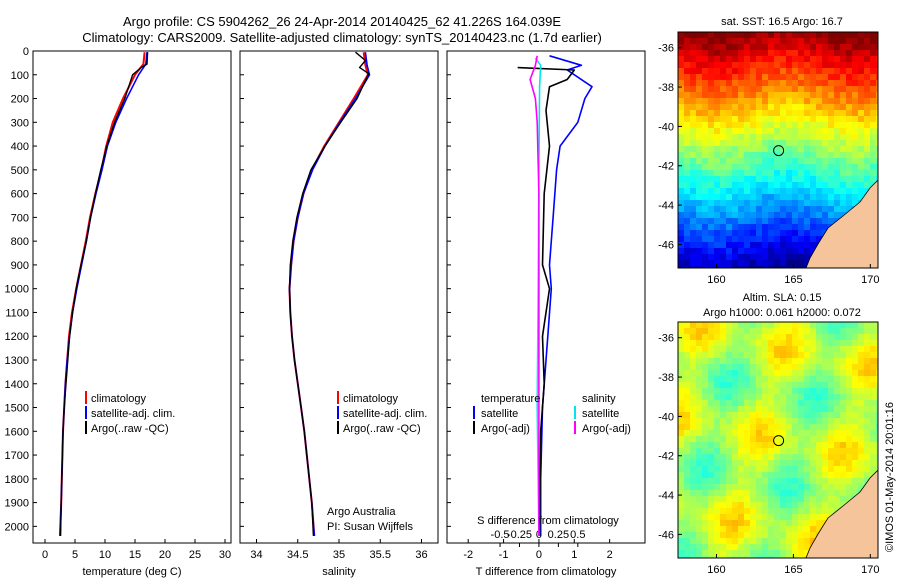 Image resolution: width=900 pixels, height=580 pixels. What do you see at coordinates (102, 294) in the screenshot?
I see `series-line-climatology` at bounding box center [102, 294].